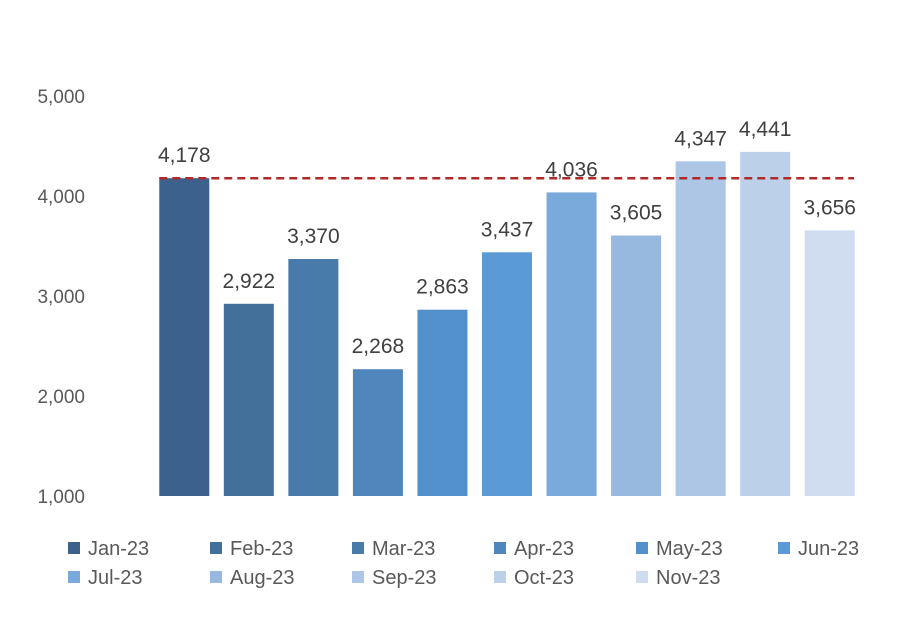  I want to click on legend-item: Nov-23, so click(678, 578).